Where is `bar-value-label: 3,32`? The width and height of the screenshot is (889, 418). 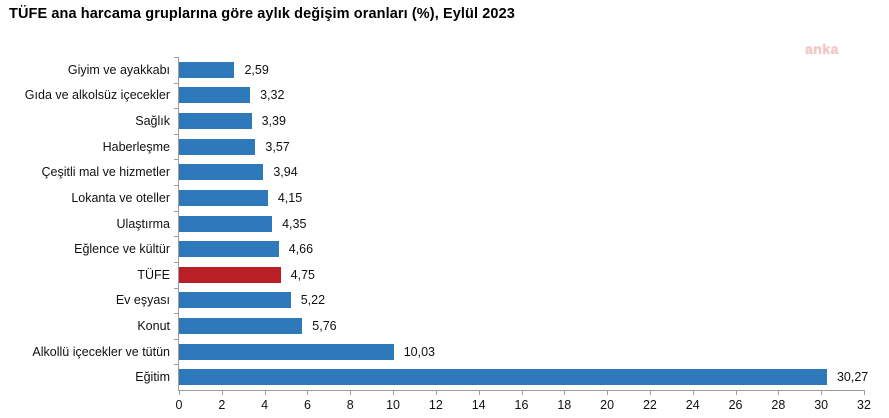
bar-value-label: 3,32 is located at coordinates (272, 95).